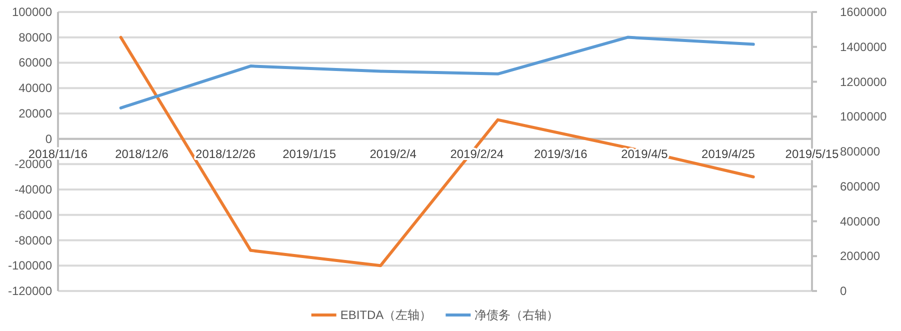  I want to click on y-tick-label: 60000, so click(35, 63).